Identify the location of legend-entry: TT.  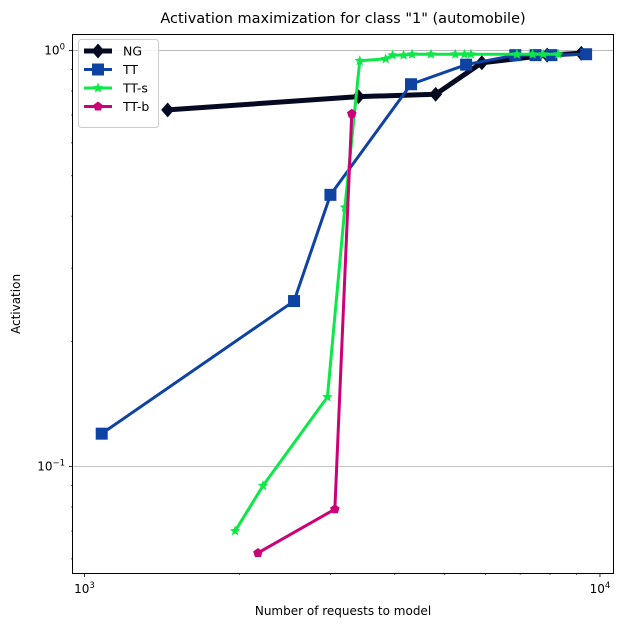
(111, 69).